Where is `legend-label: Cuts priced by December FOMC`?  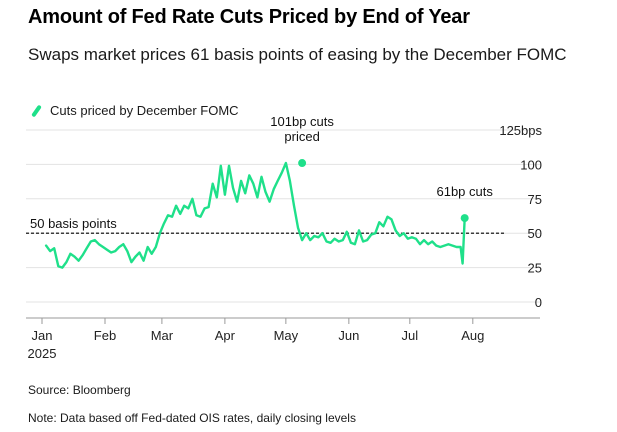 legend-label: Cuts priced by December FOMC is located at coordinates (144, 110).